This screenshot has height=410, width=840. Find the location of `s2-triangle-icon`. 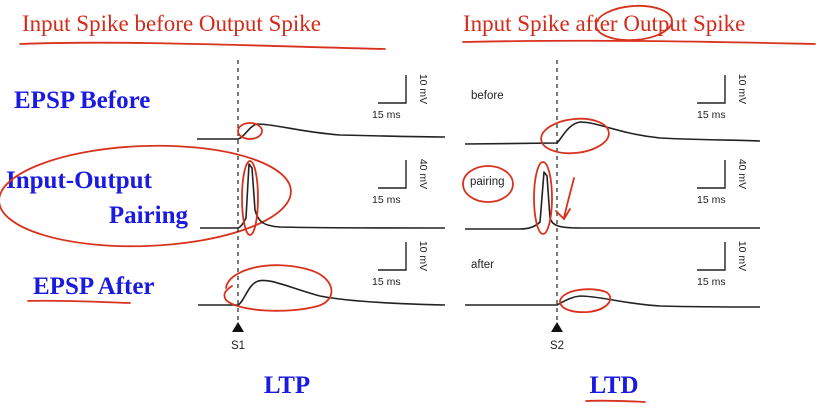

s2-triangle-icon is located at coordinates (557, 327).